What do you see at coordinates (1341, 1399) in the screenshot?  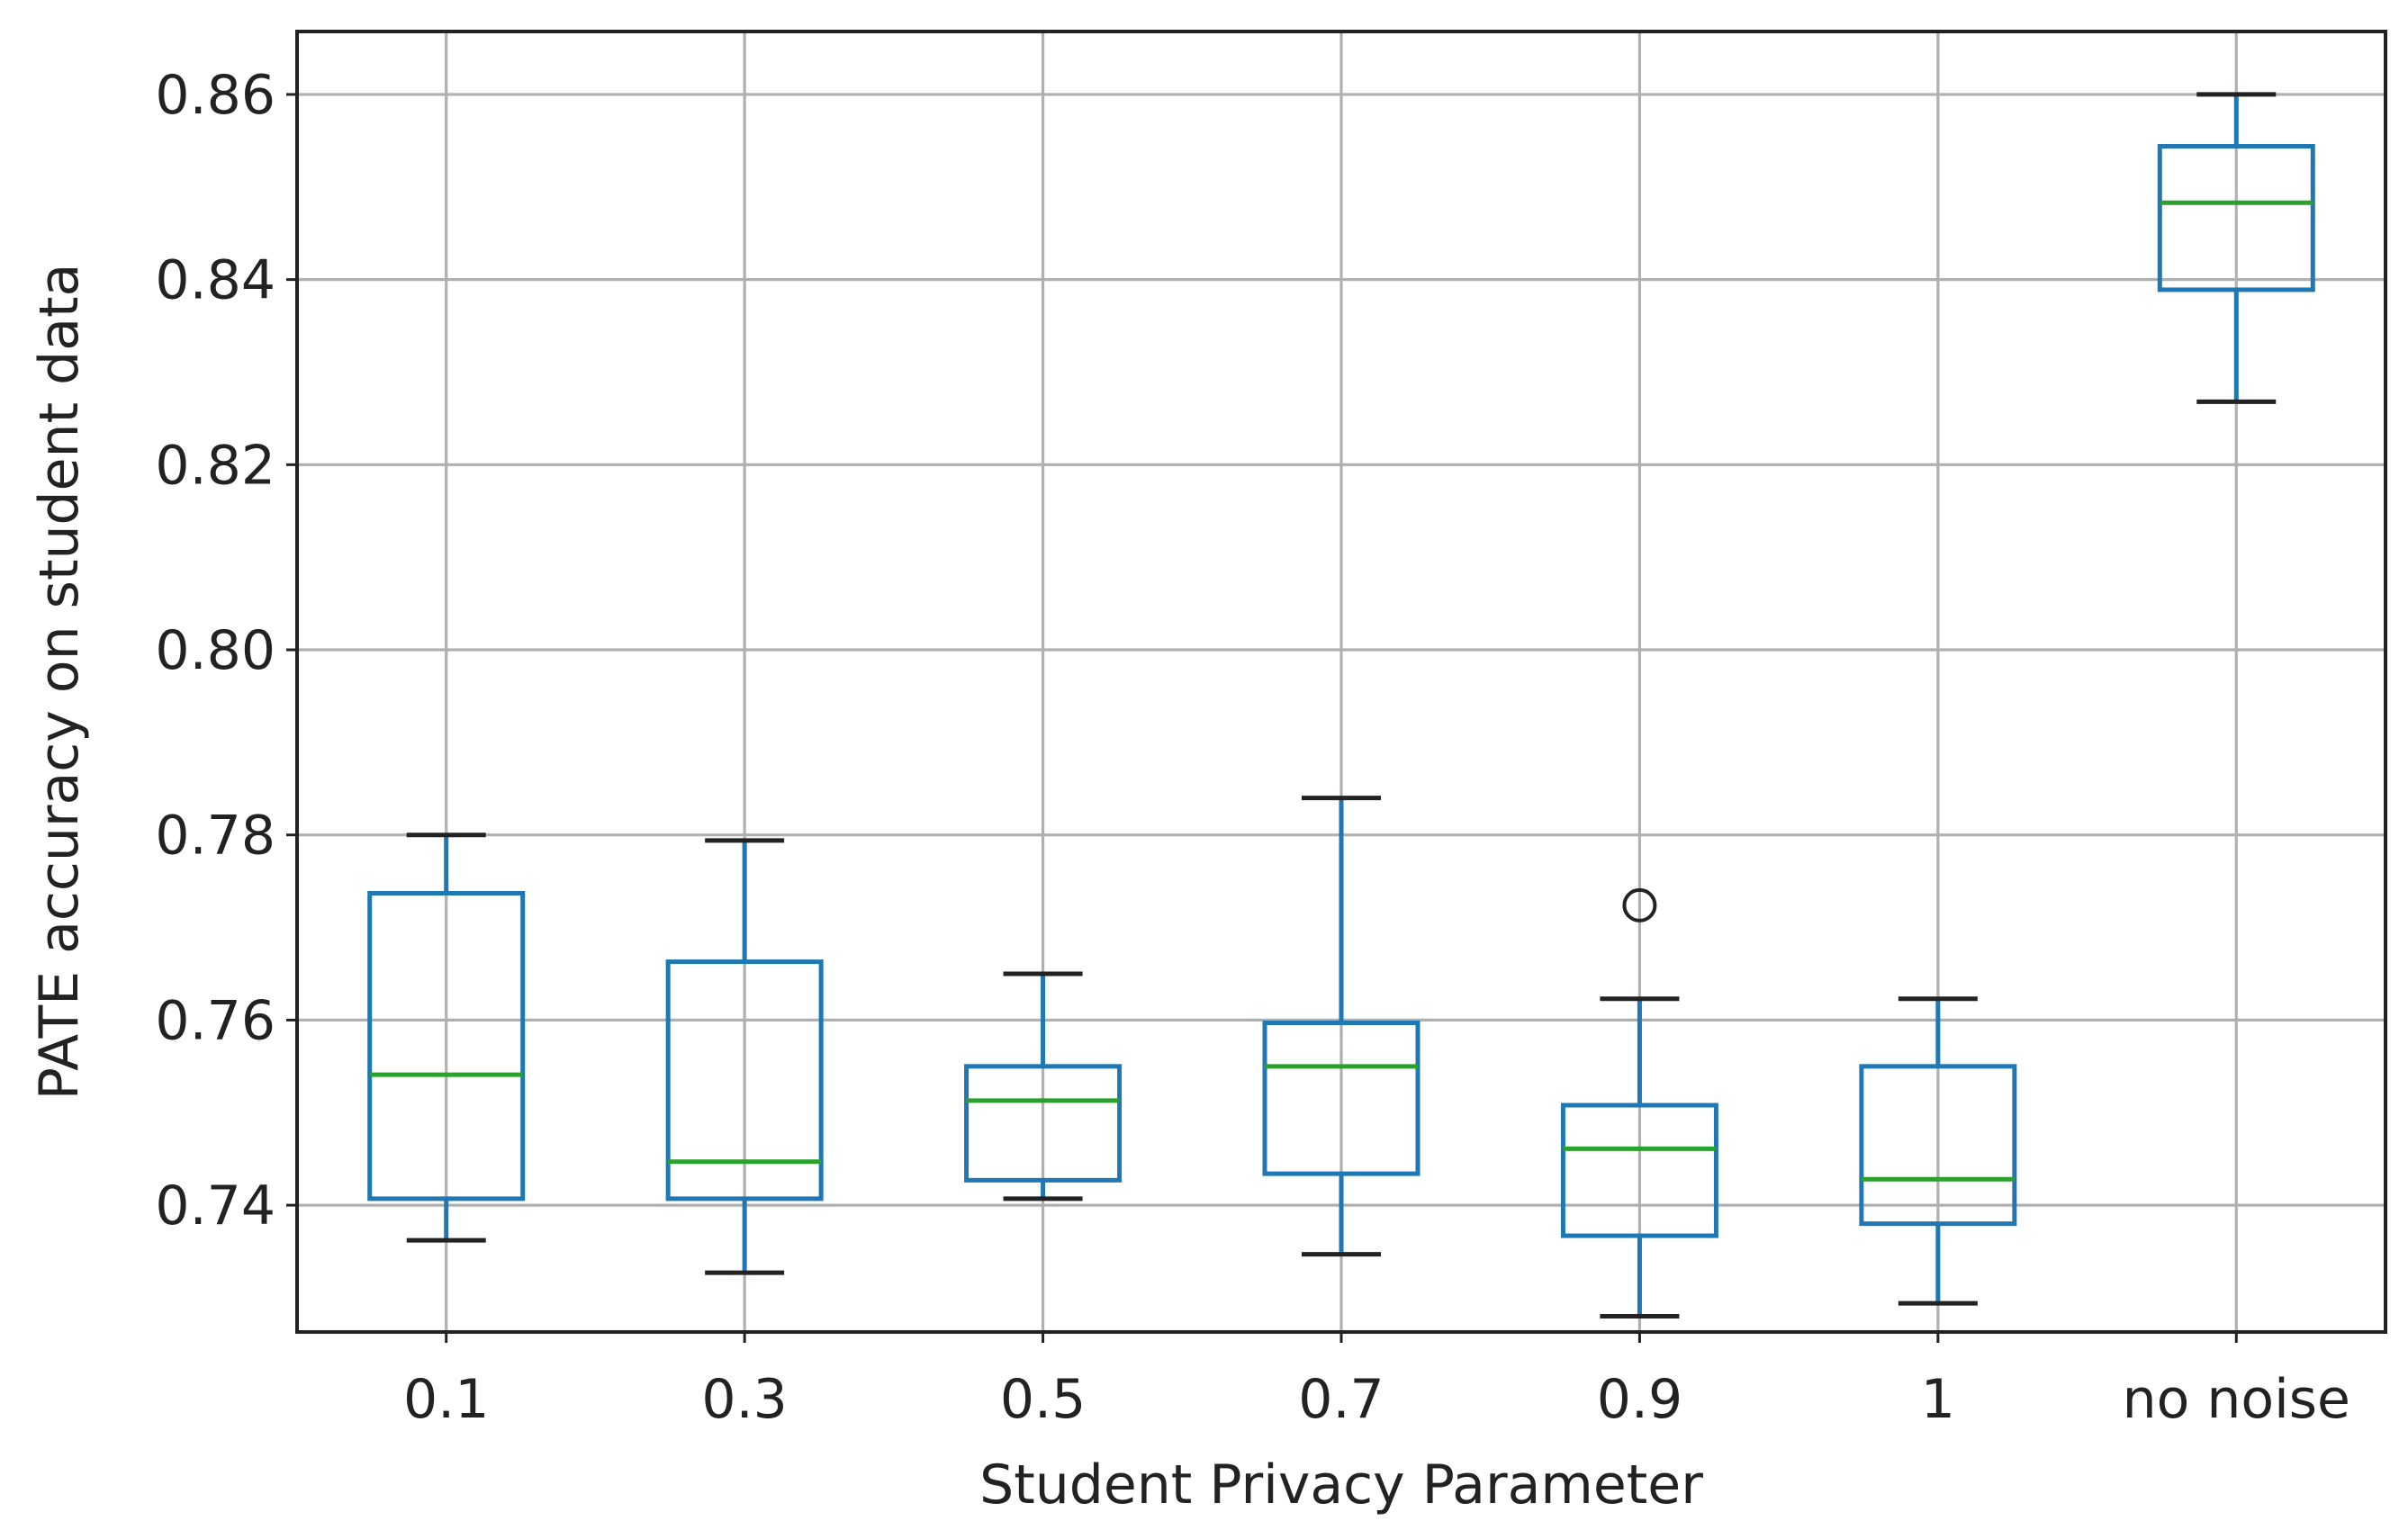 I see `x-tick-label: 0.7` at bounding box center [1341, 1399].